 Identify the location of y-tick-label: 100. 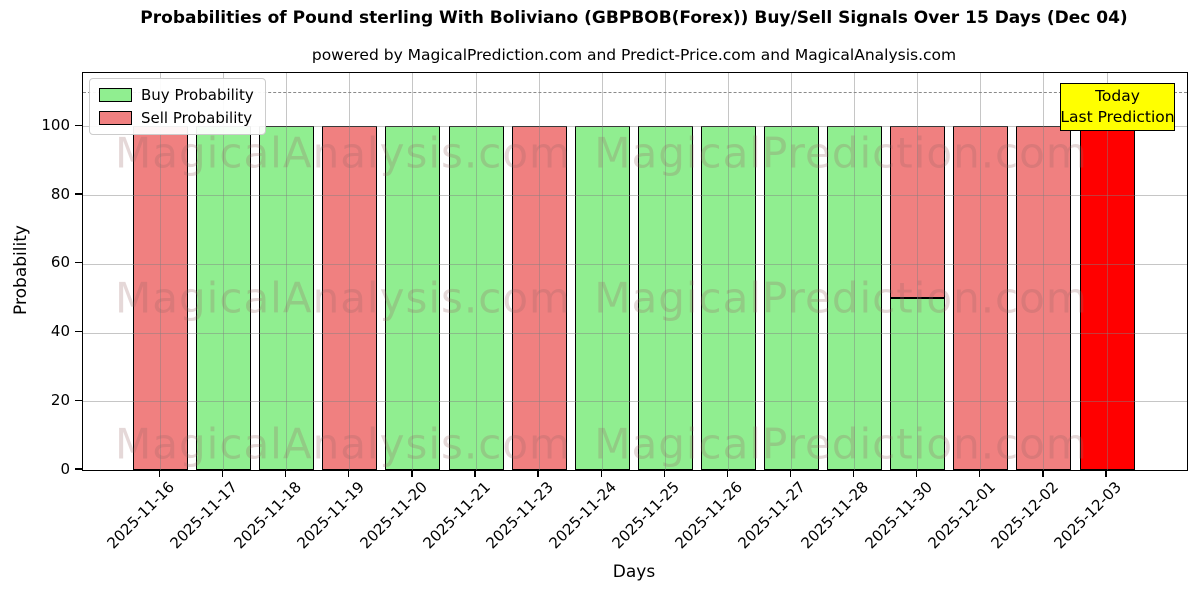
(55, 124).